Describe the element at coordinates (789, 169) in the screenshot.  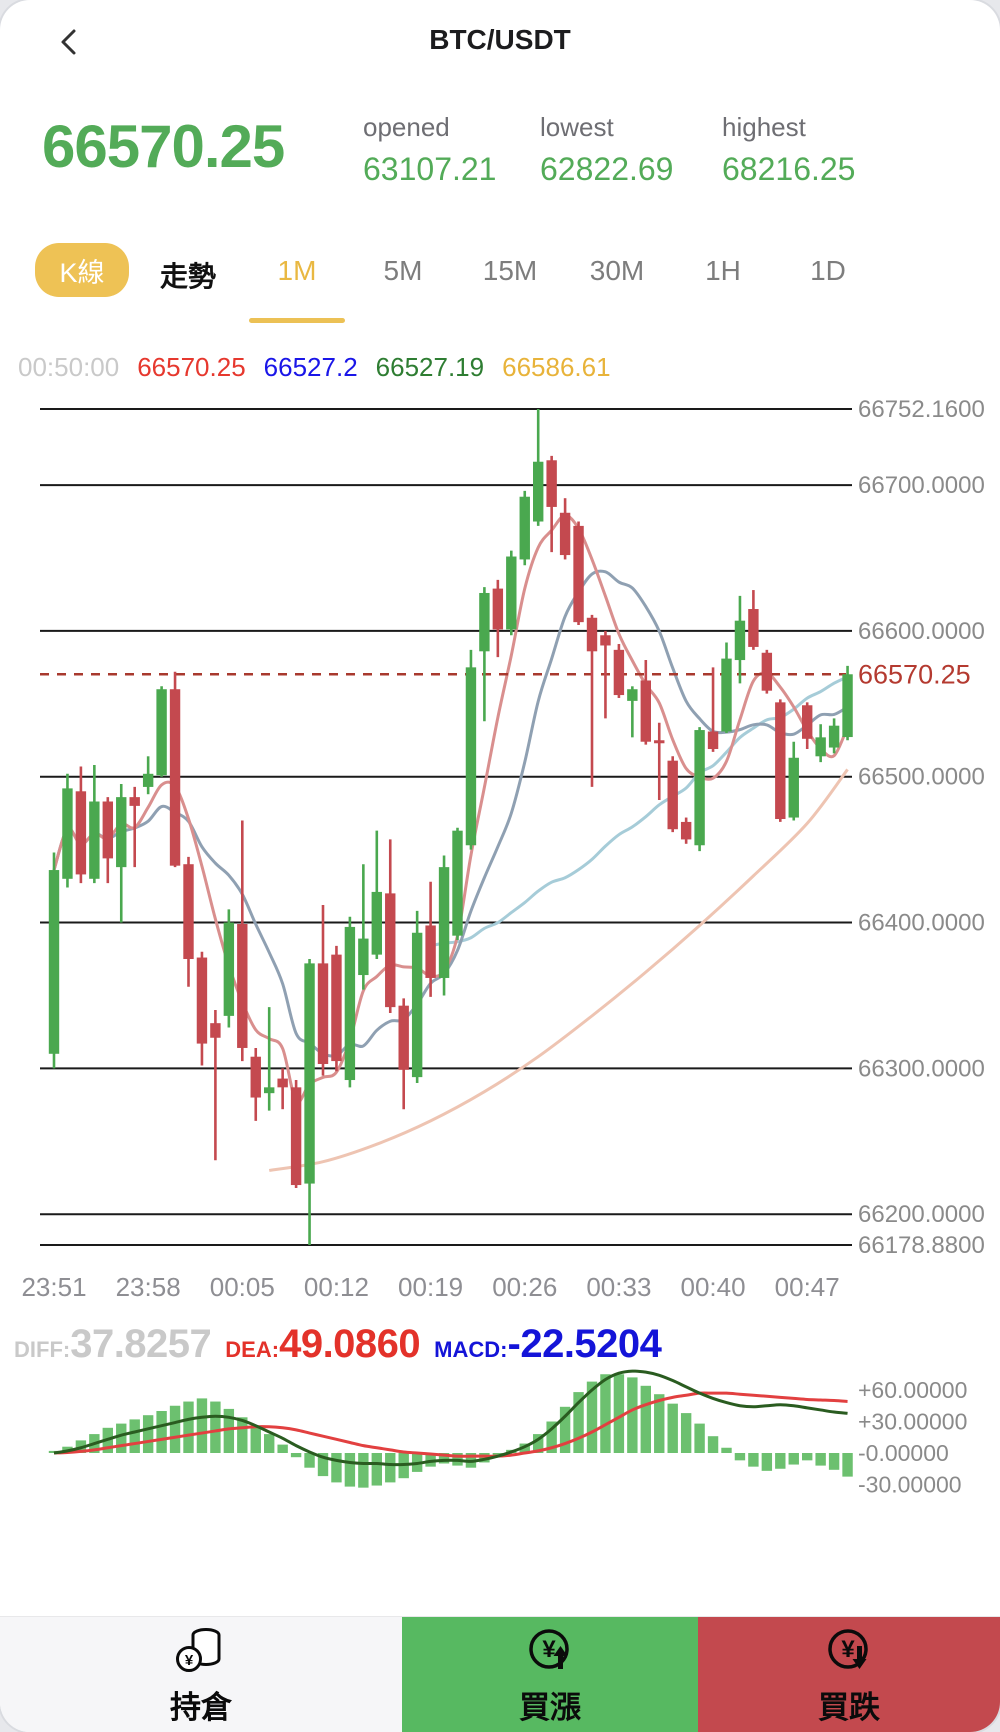
I see `highest-value: 68216.25` at that location.